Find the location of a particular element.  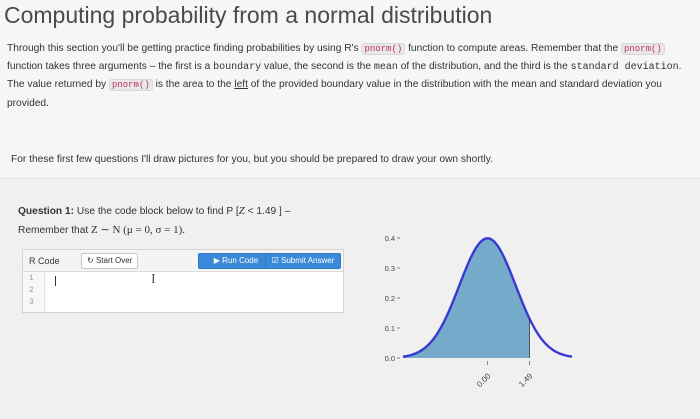

y-tick-label: 0.0 is located at coordinates (390, 358).